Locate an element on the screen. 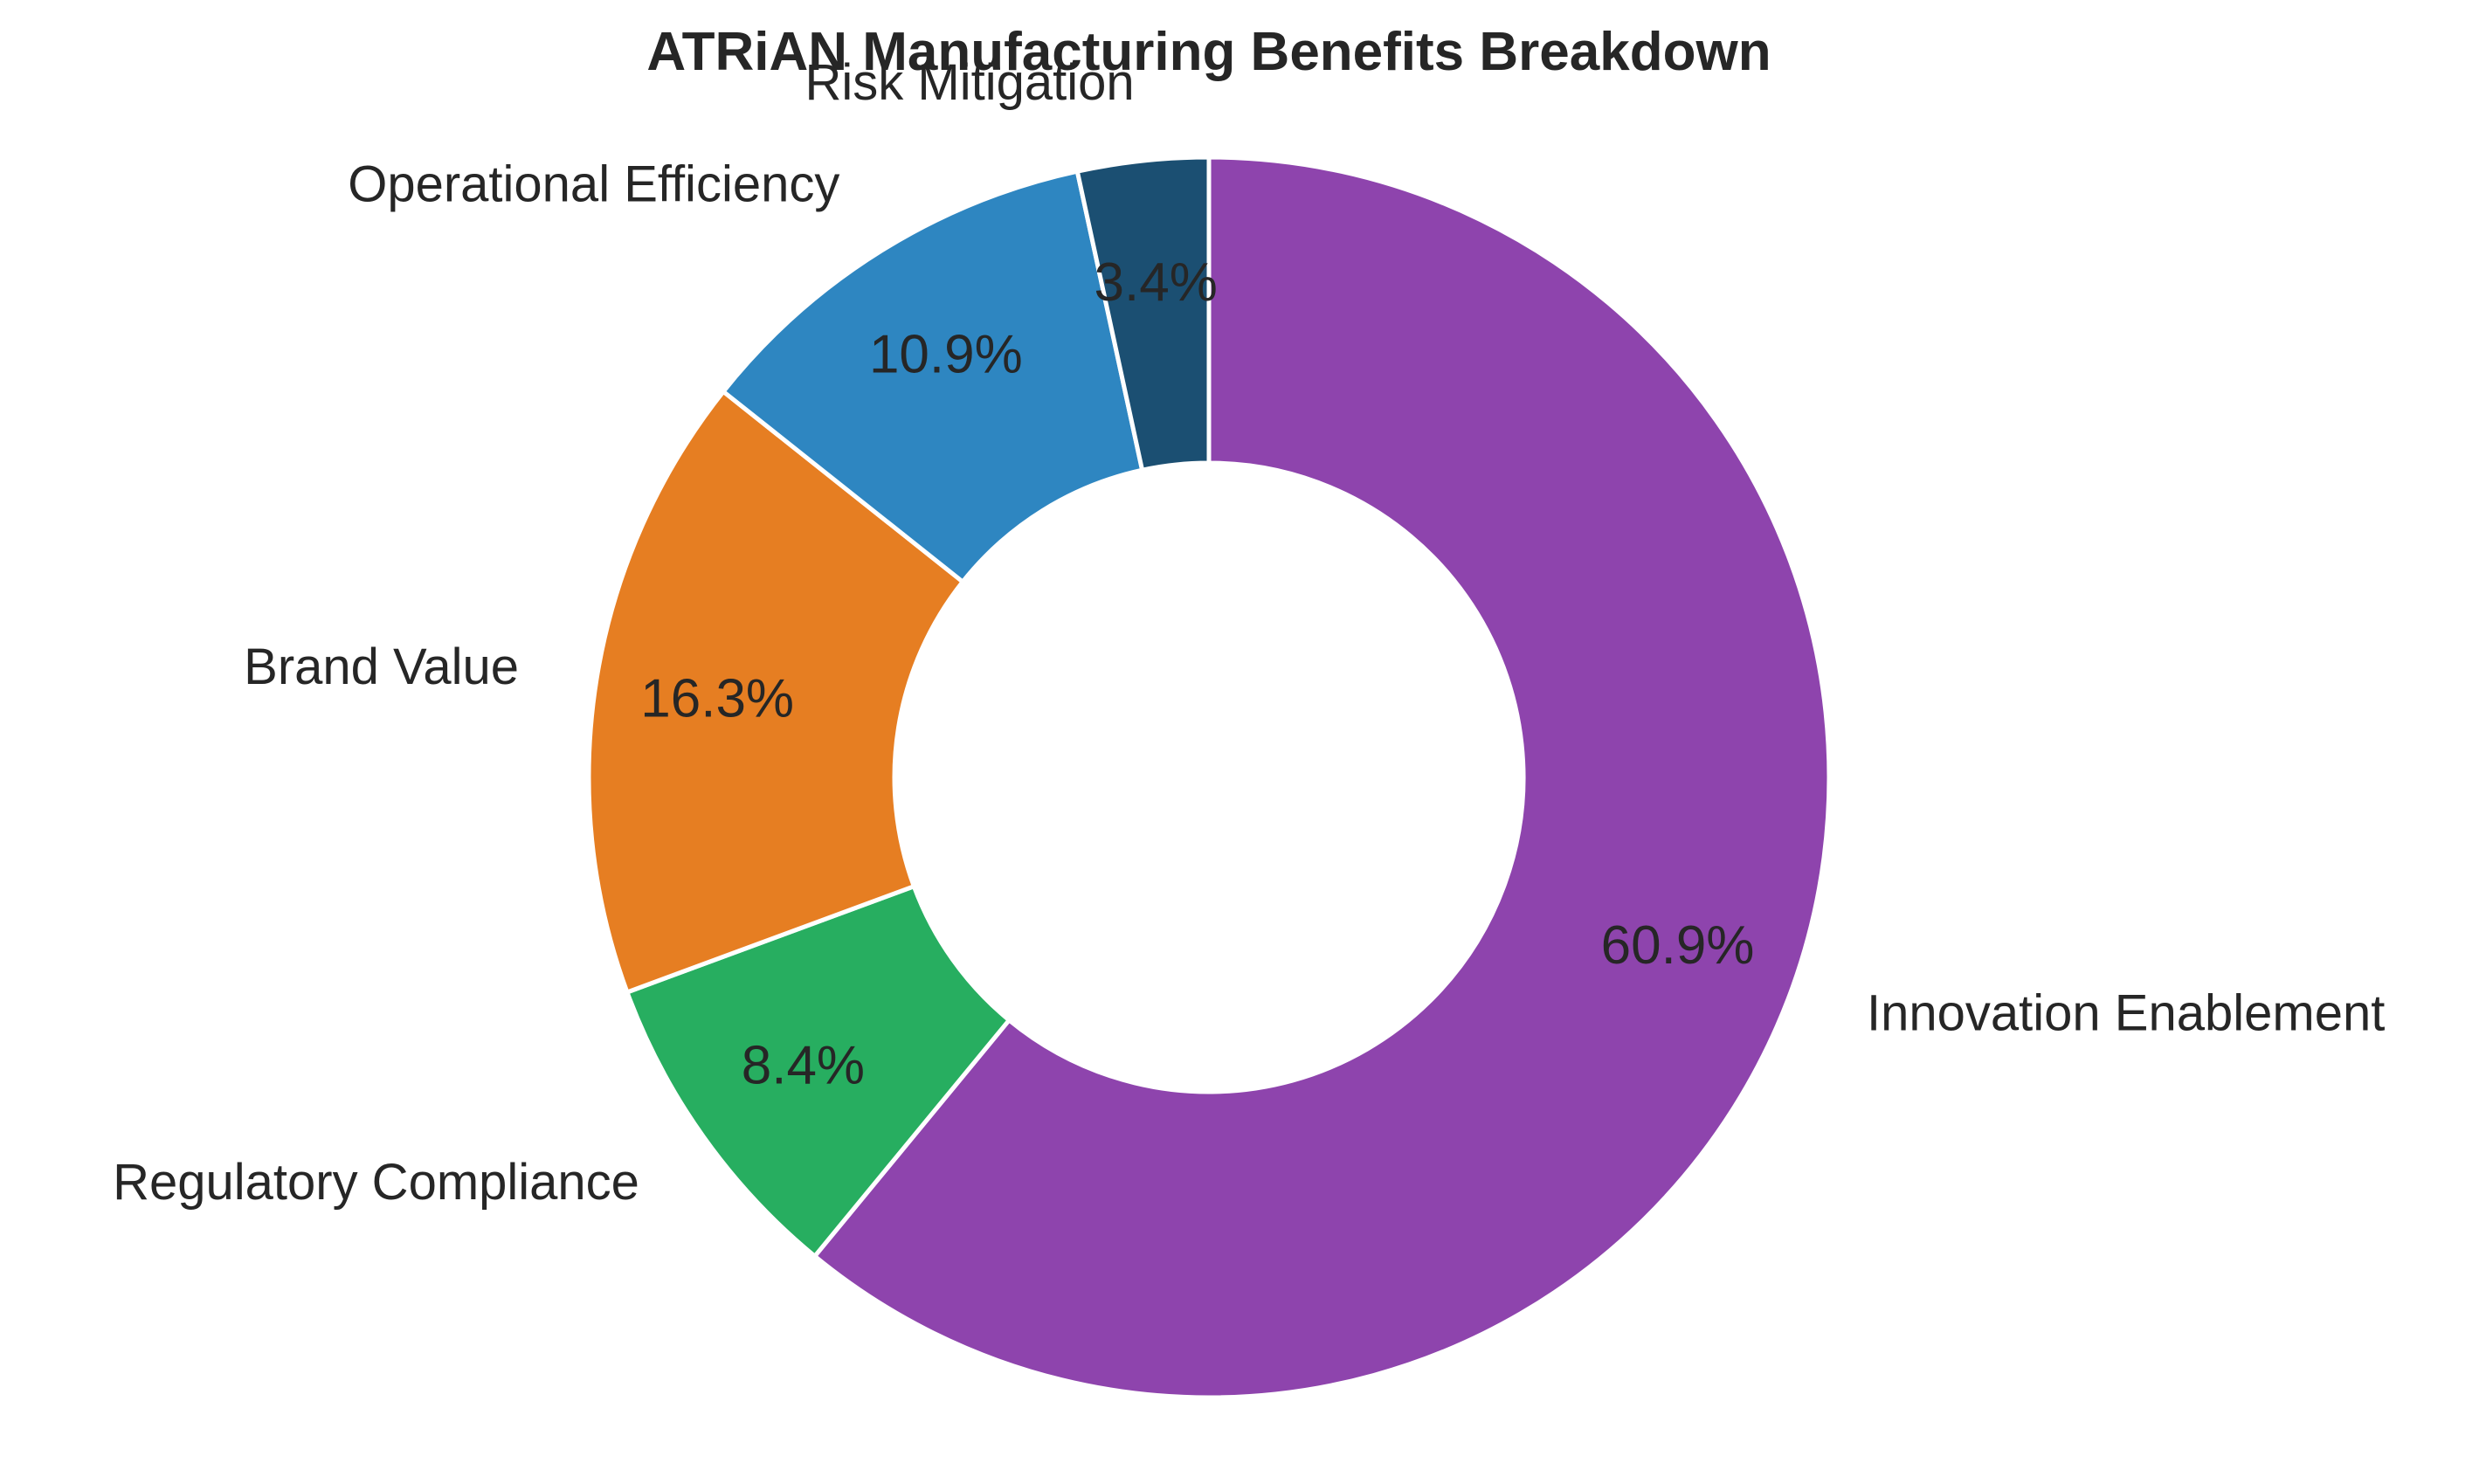 The height and width of the screenshot is (1484, 2486). slice-operational-efficiency is located at coordinates (933, 376).